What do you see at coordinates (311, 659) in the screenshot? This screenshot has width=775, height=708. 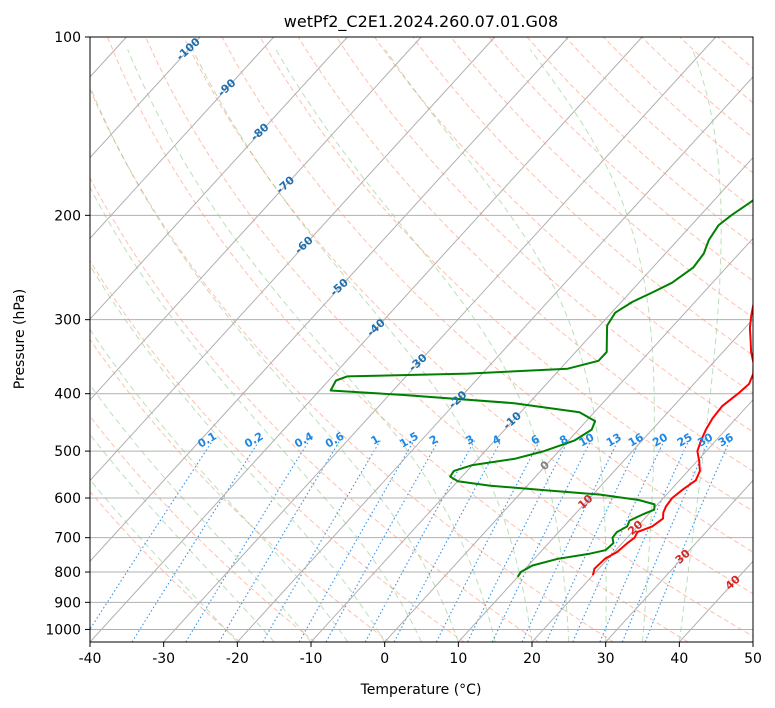 I see `x-tick-label: -10` at bounding box center [311, 659].